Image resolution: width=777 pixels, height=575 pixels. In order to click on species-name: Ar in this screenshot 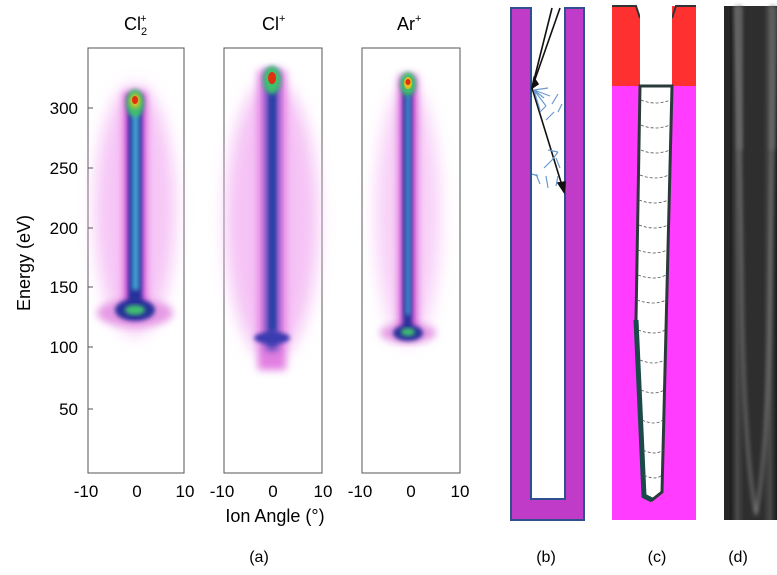, I will do `click(406, 24)`.